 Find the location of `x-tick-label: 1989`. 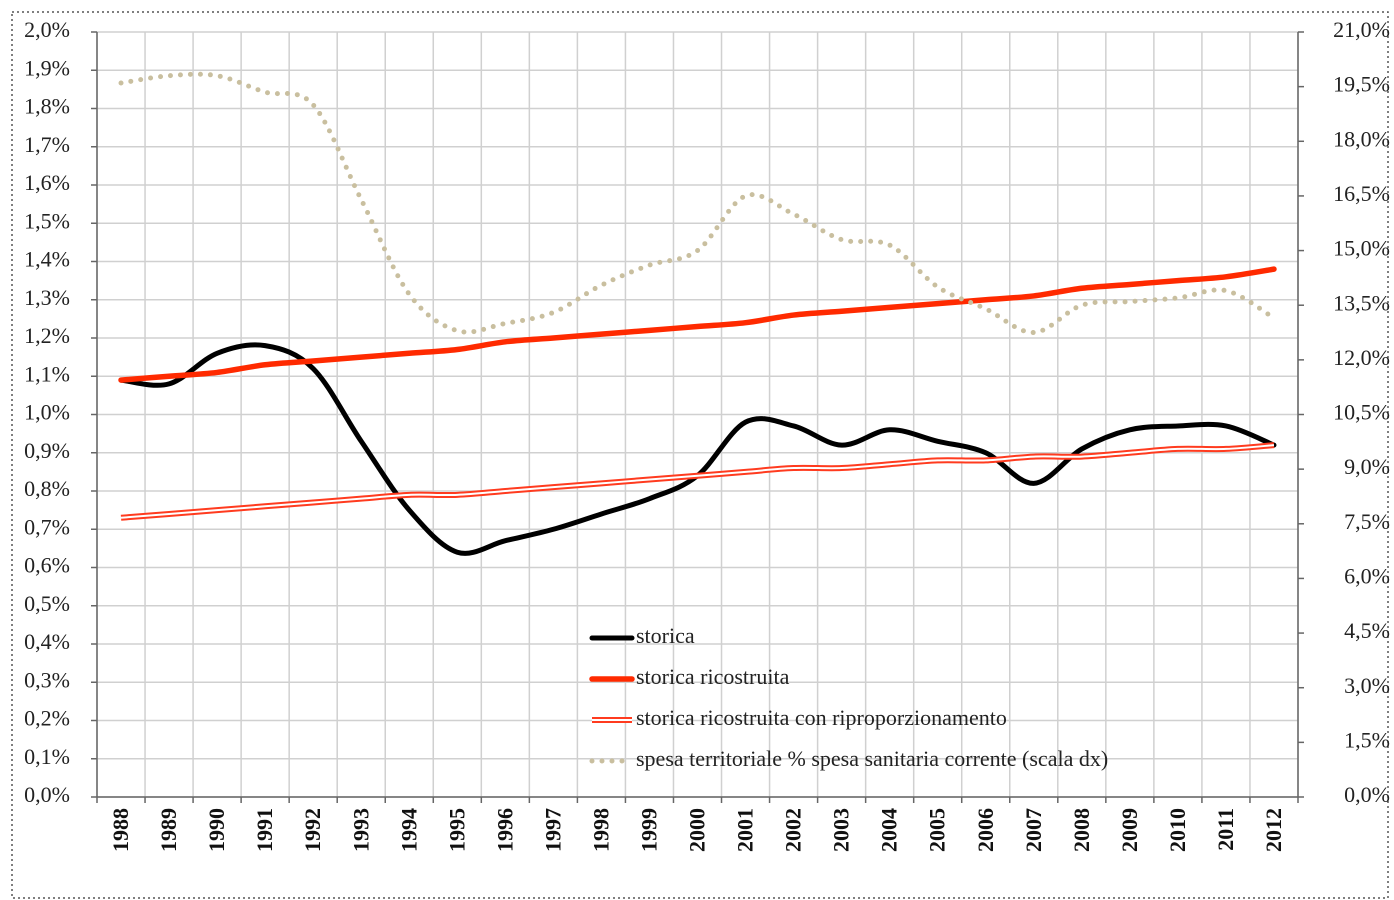

x-tick-label: 1989 is located at coordinates (168, 830).